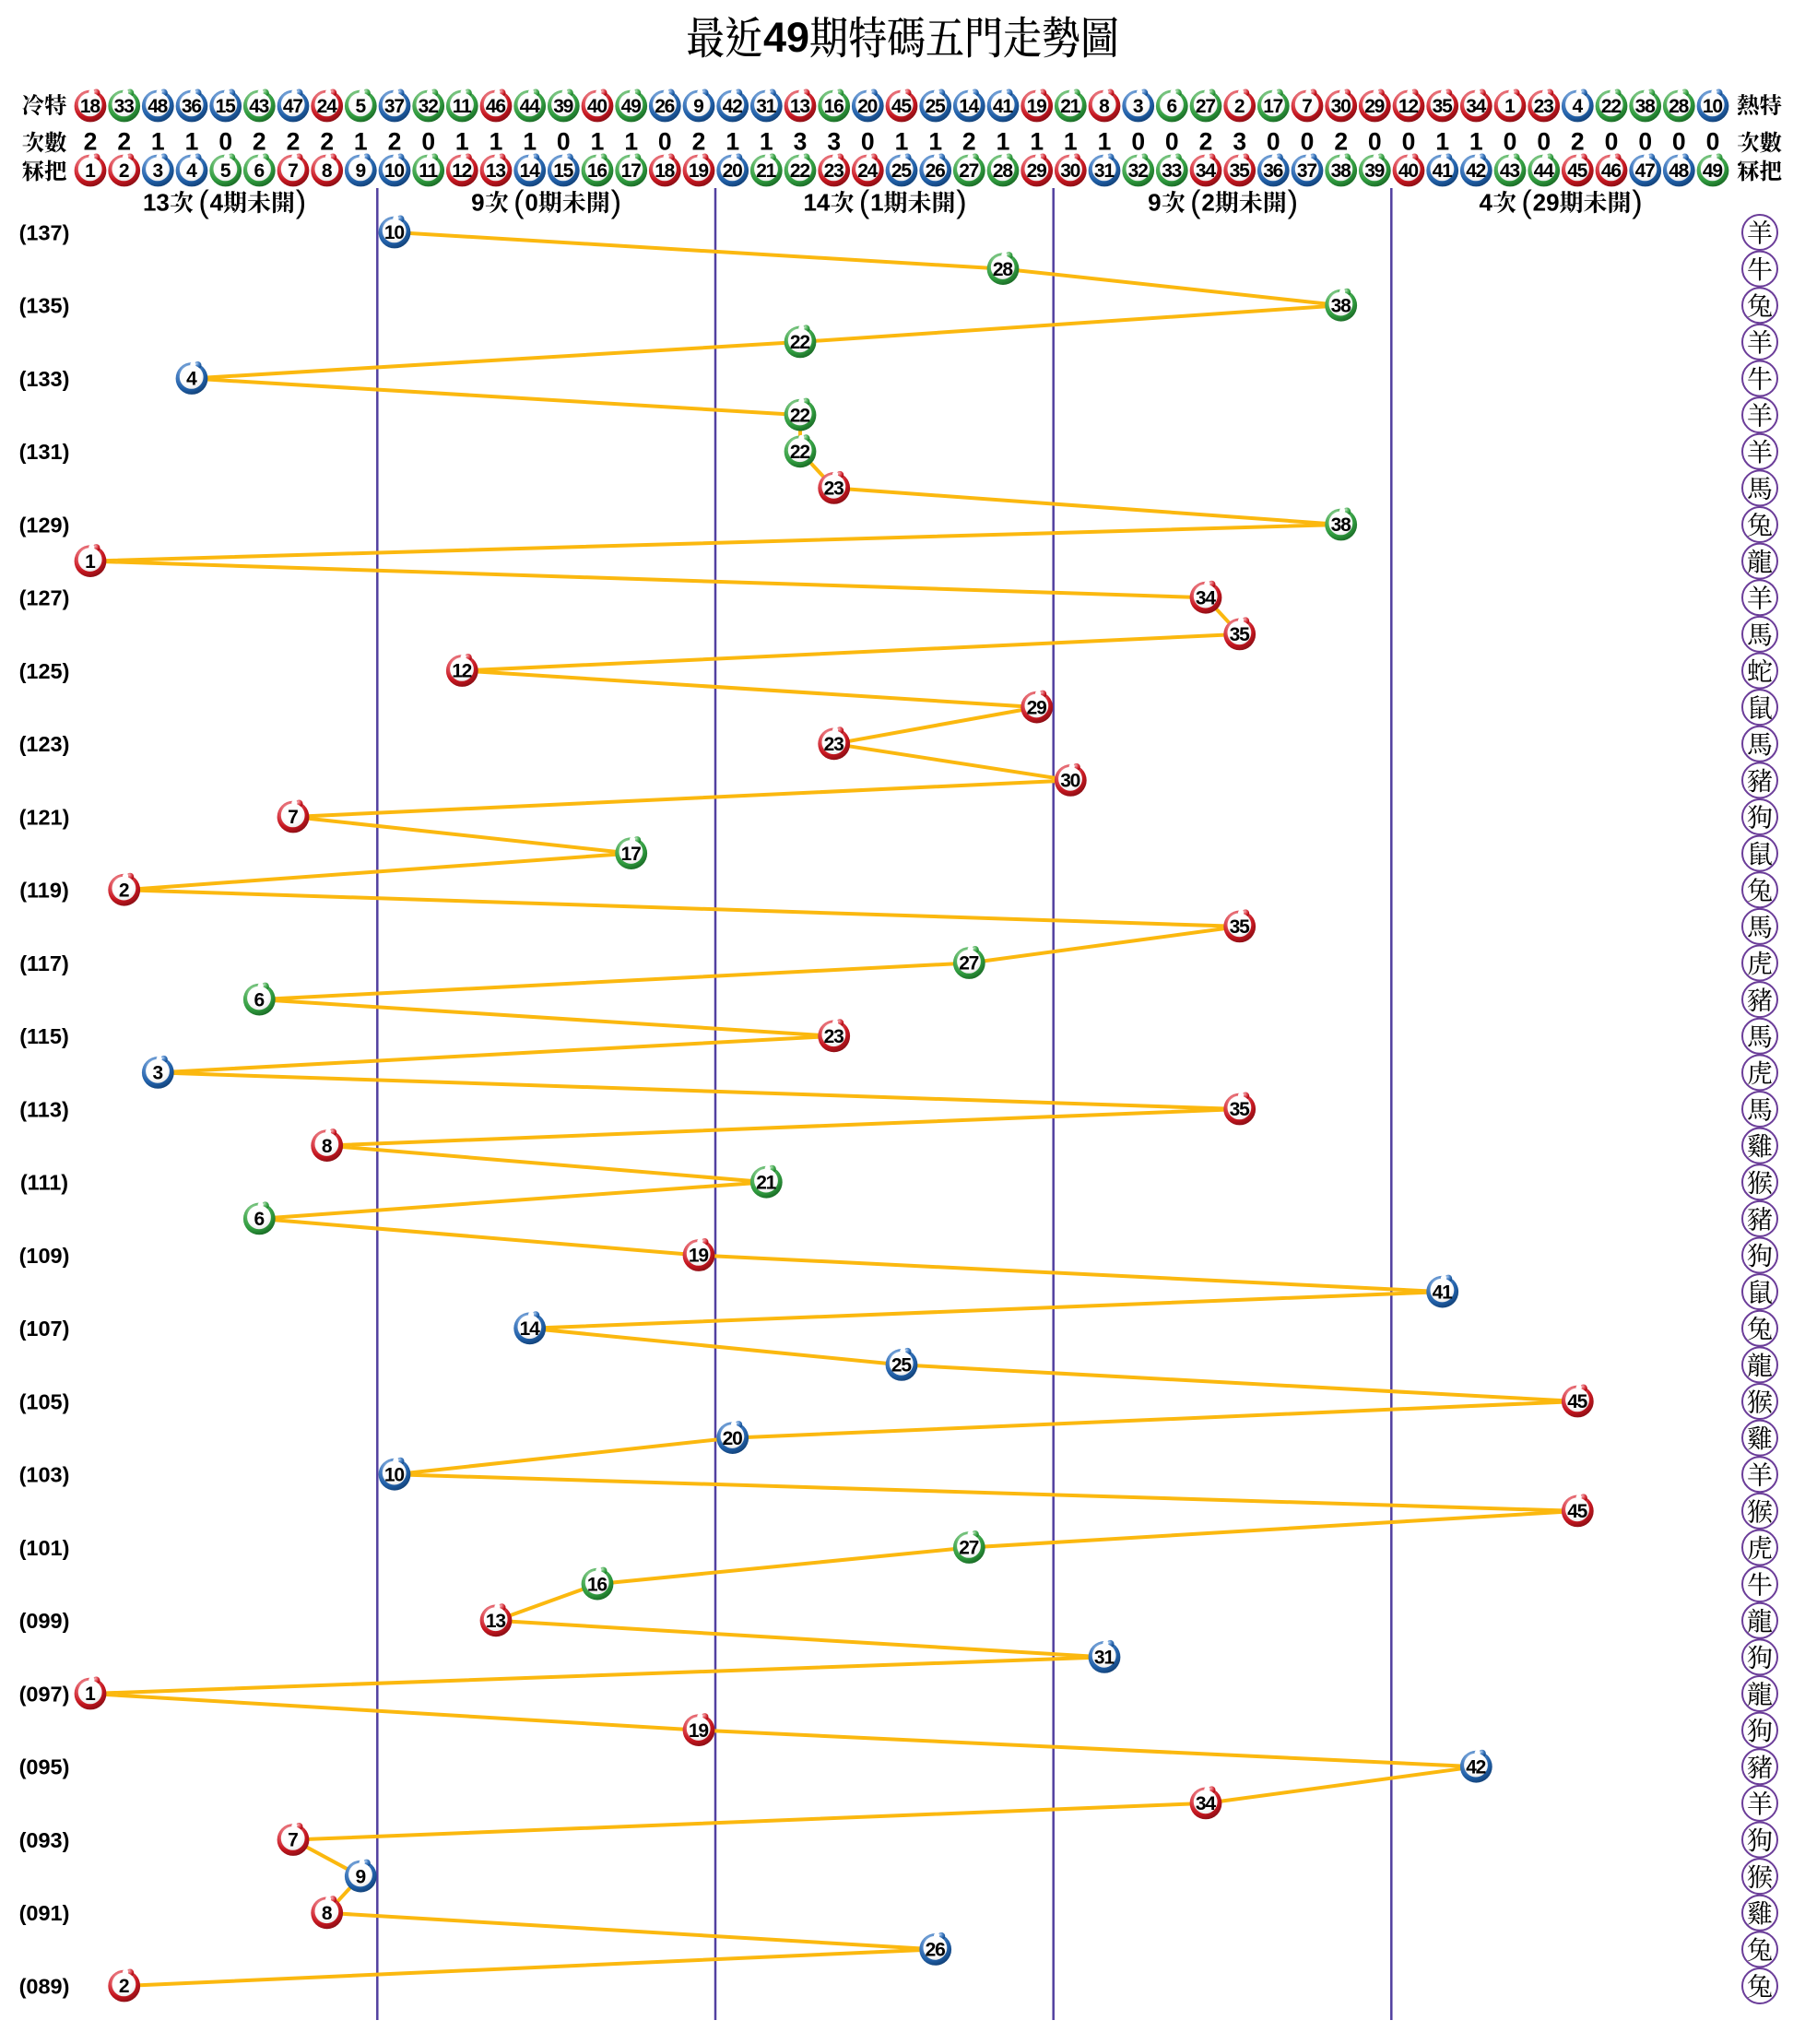 The image size is (1805, 2044). What do you see at coordinates (394, 171) in the screenshot?
I see `svg-text: 10` at bounding box center [394, 171].